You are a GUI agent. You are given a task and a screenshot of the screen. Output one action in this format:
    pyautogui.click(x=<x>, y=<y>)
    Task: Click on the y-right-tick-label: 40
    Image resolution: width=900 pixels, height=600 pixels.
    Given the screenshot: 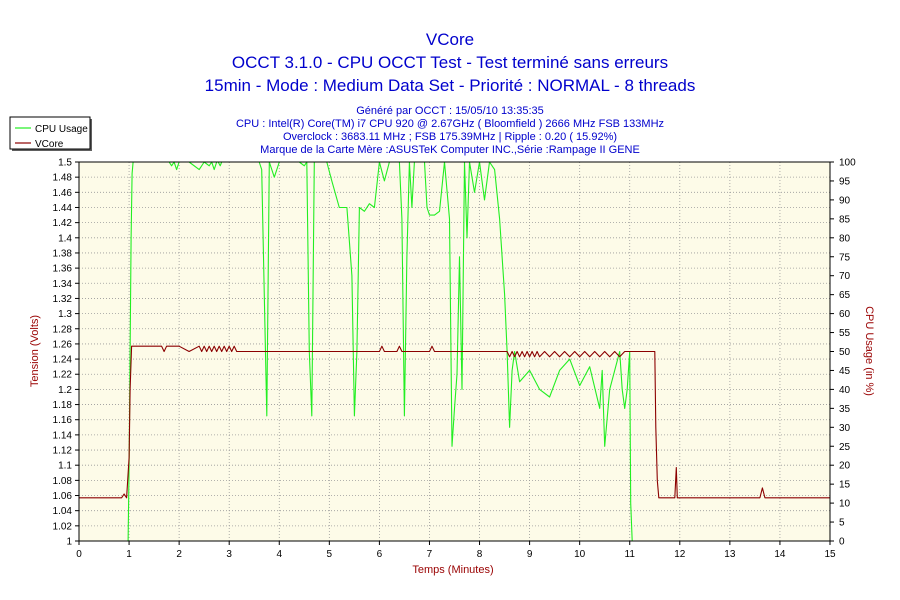 What is the action you would take?
    pyautogui.click(x=845, y=390)
    